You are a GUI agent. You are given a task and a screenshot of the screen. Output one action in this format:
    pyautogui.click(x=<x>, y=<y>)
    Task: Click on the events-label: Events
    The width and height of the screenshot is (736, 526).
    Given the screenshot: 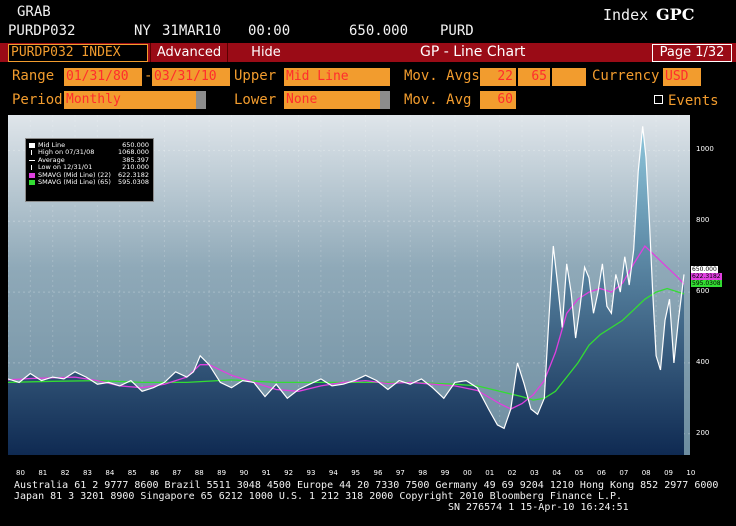 What is the action you would take?
    pyautogui.click(x=693, y=101)
    